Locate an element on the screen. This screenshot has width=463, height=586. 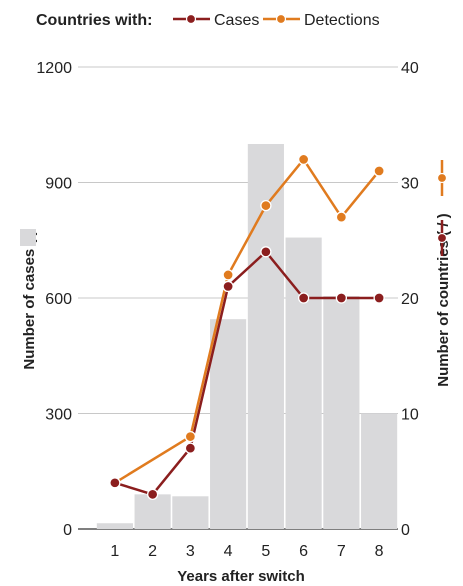
y-axis-right-title-text: Number of countries ( / ) is located at coordinates (443, 299).